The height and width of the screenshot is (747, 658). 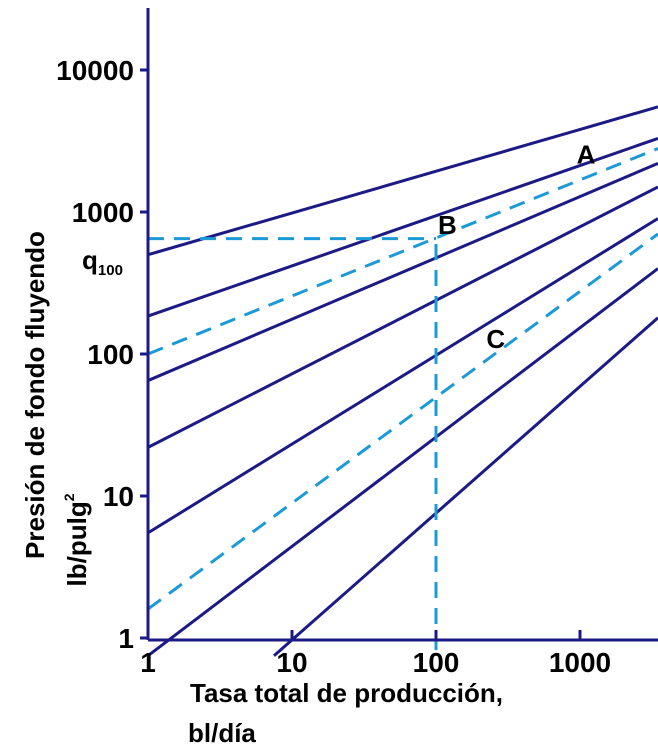 I want to click on y-tick-label-10: 10, so click(x=118, y=496).